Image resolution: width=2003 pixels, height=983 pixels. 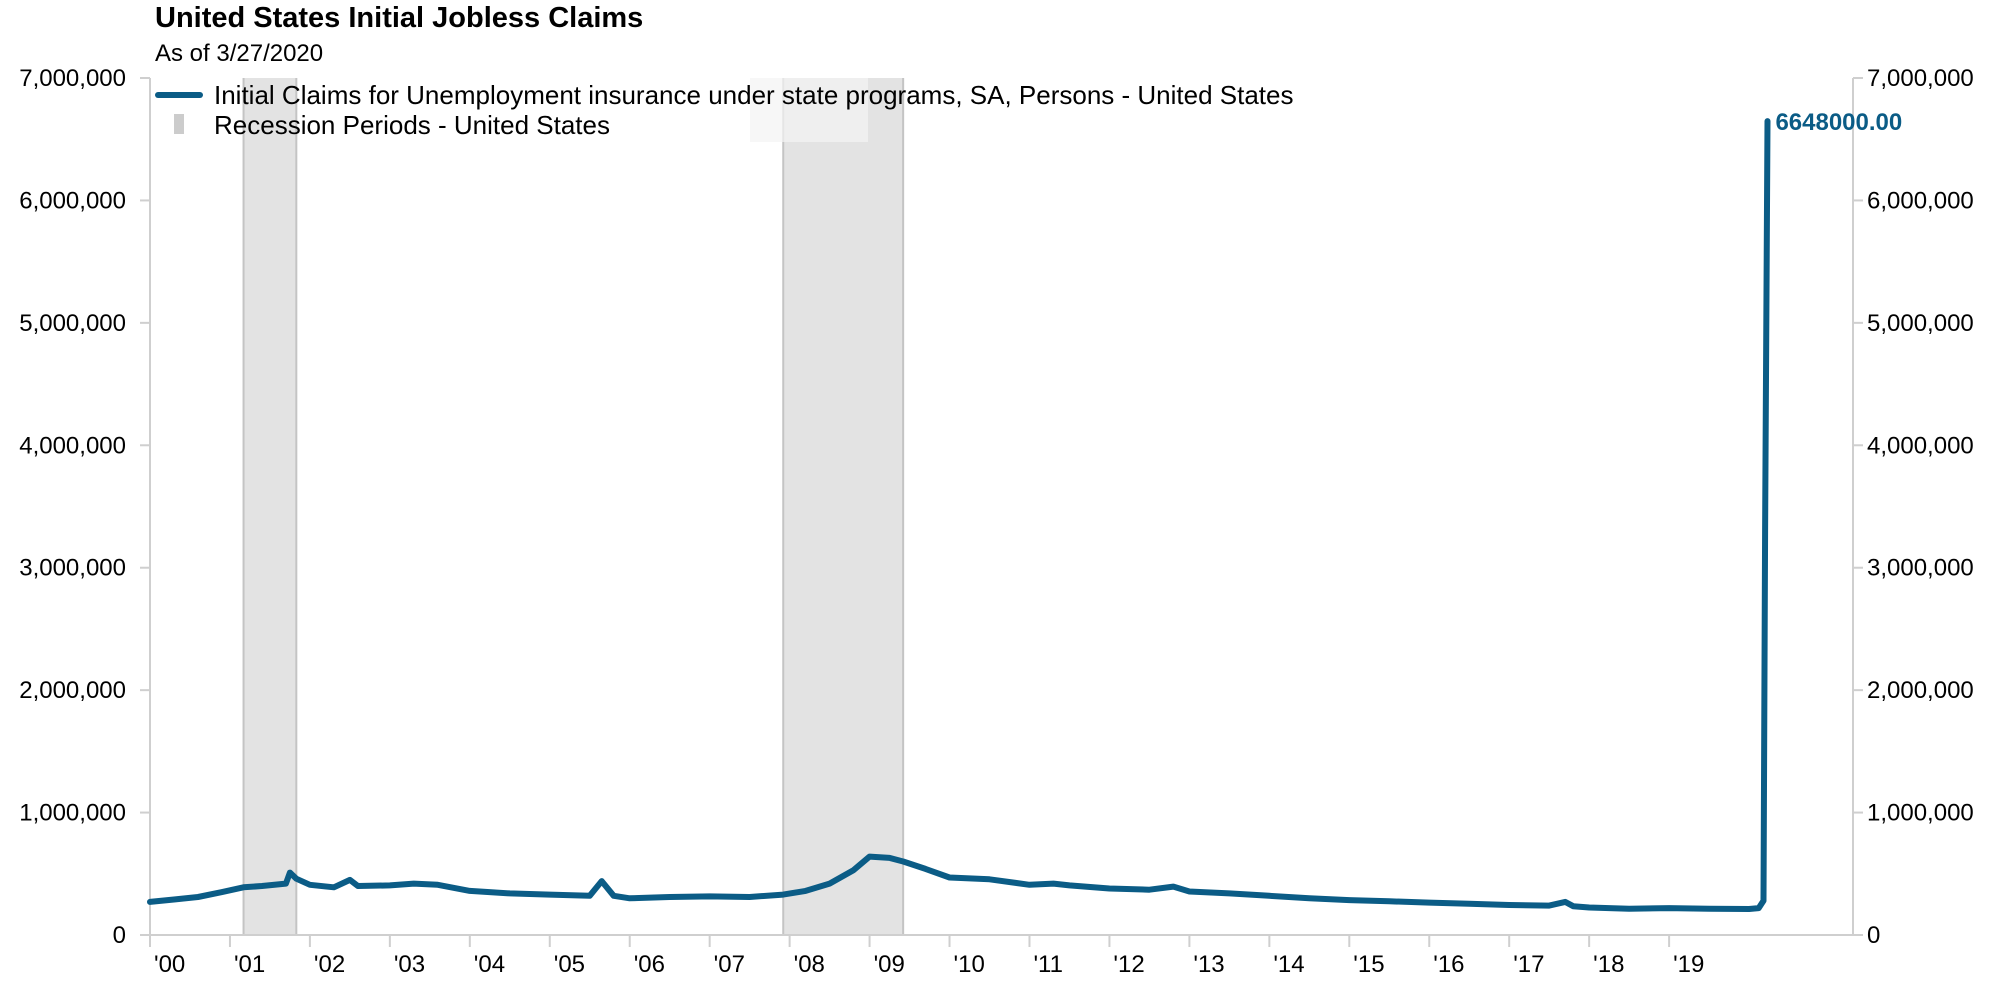 What do you see at coordinates (249, 964) in the screenshot?
I see `x-tick-label: '01` at bounding box center [249, 964].